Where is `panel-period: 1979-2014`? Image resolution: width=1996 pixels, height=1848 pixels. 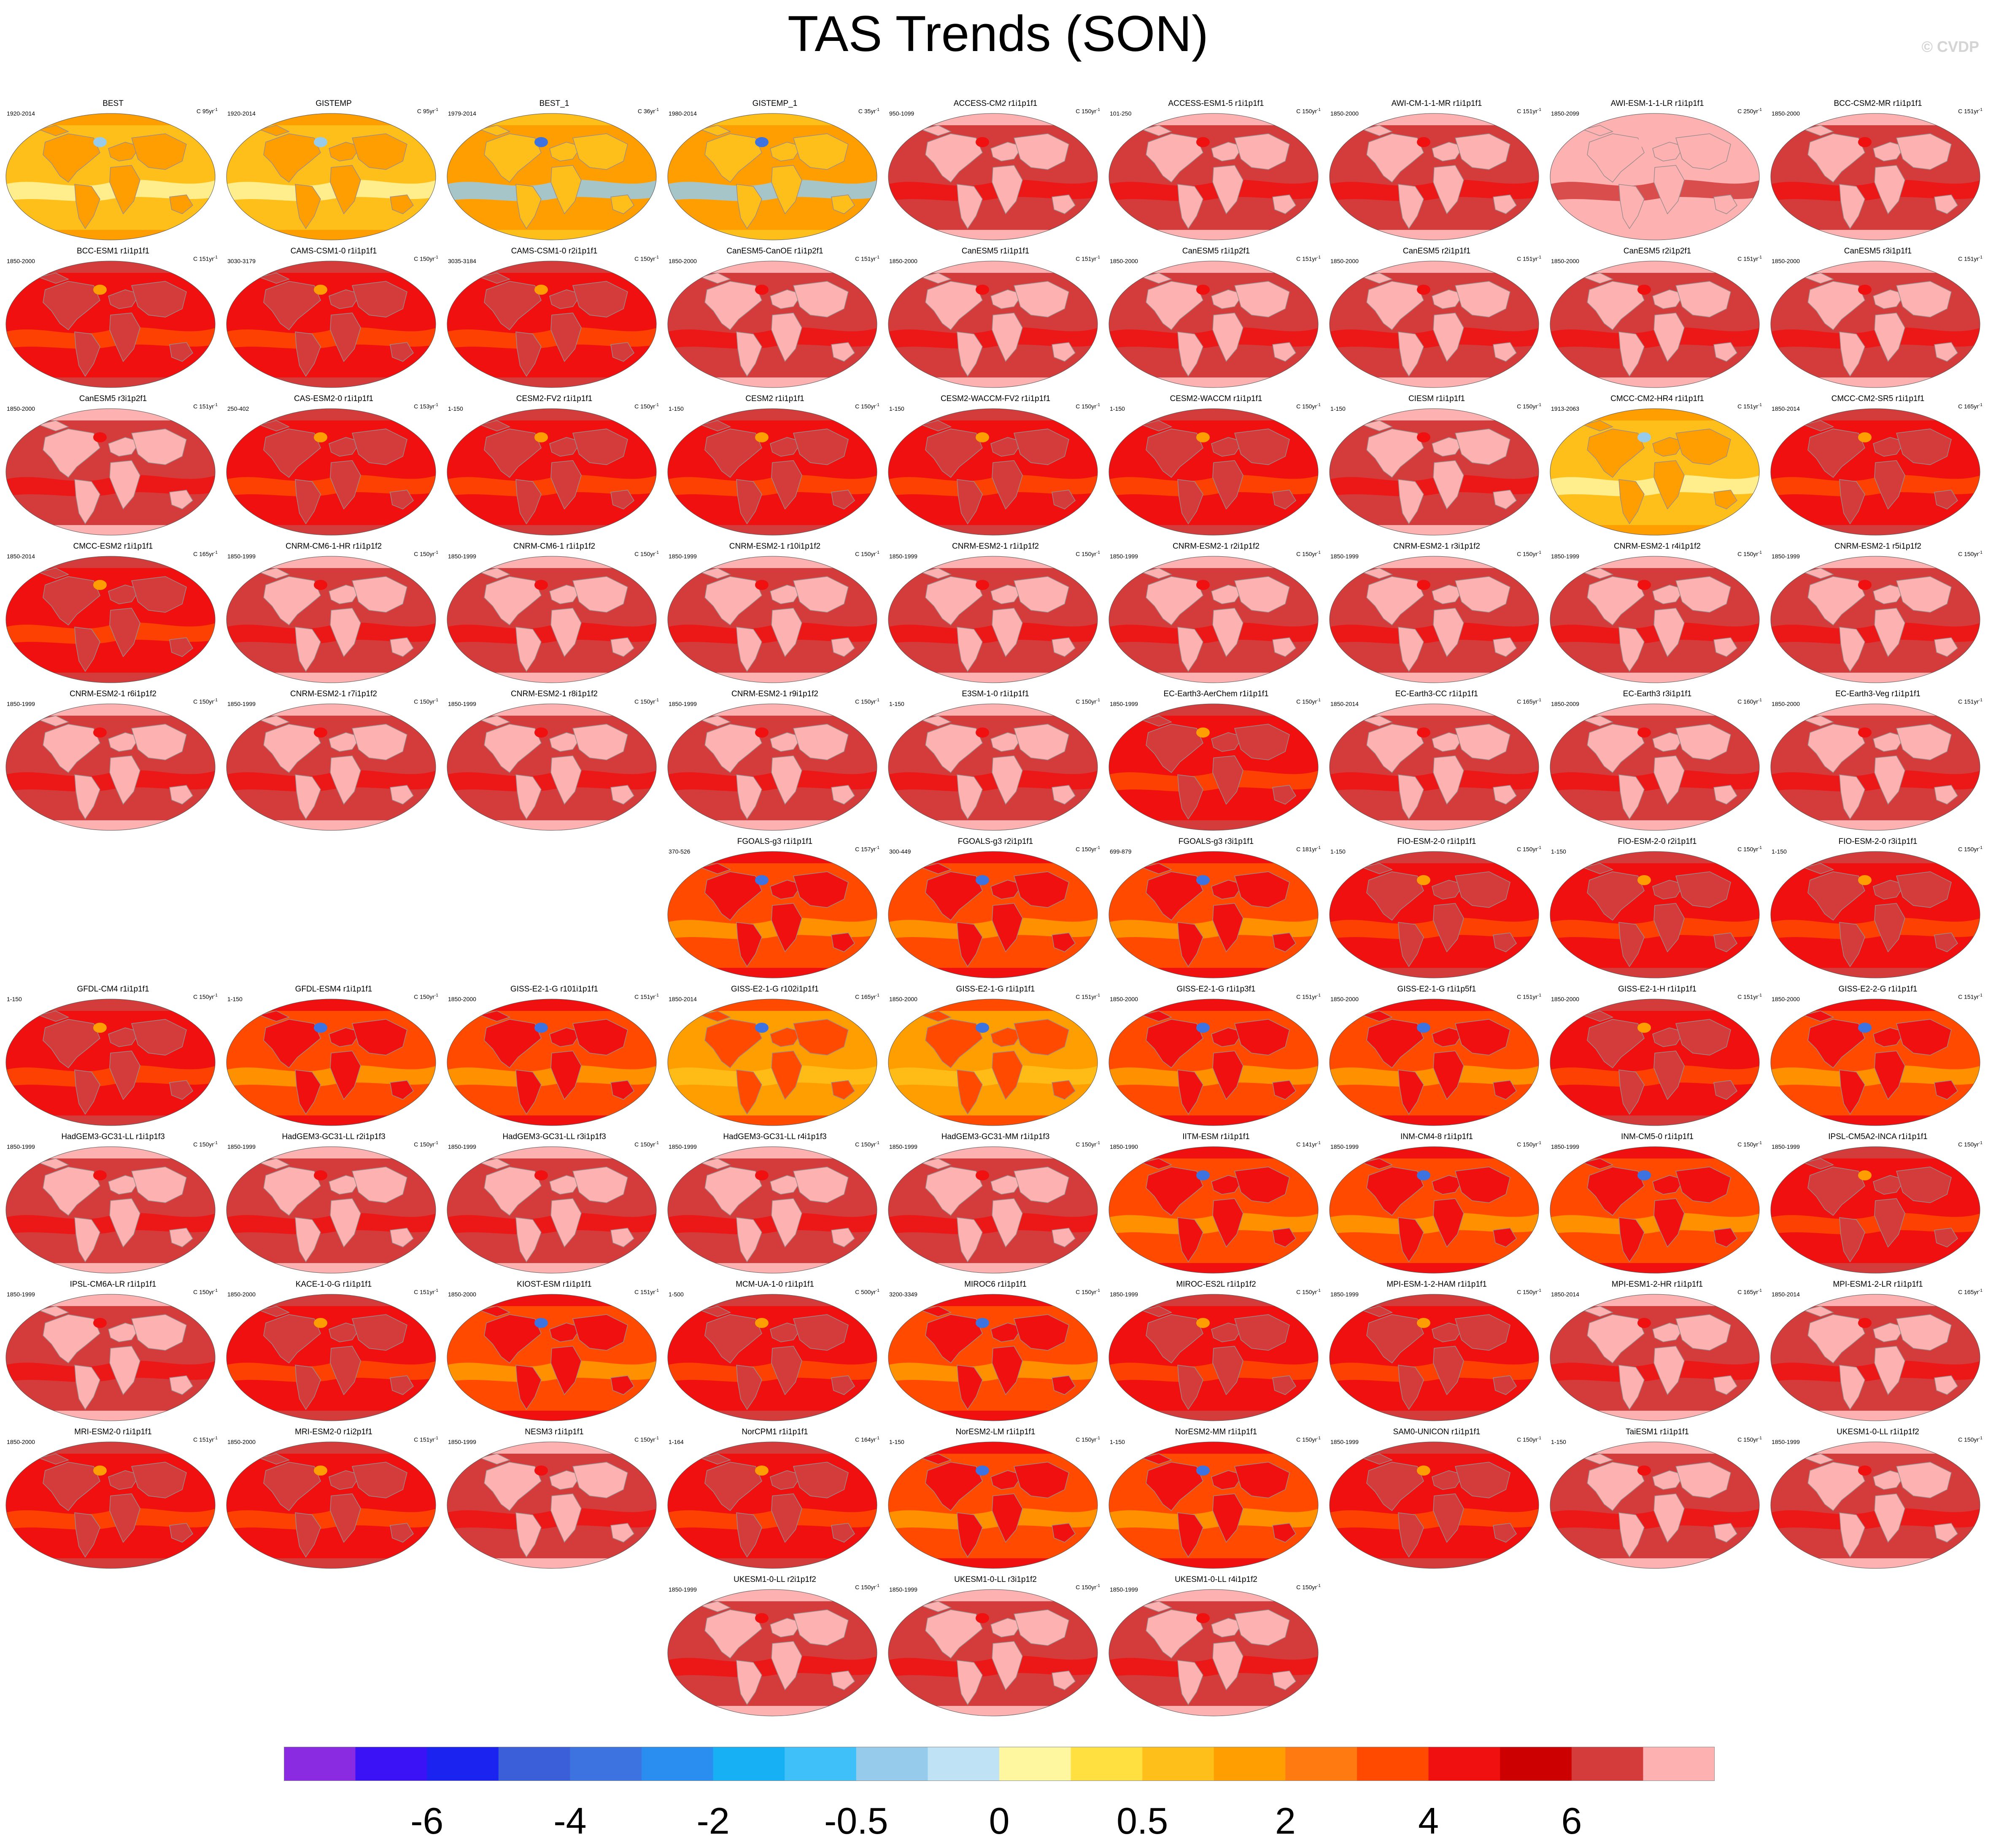 panel-period: 1979-2014 is located at coordinates (462, 113).